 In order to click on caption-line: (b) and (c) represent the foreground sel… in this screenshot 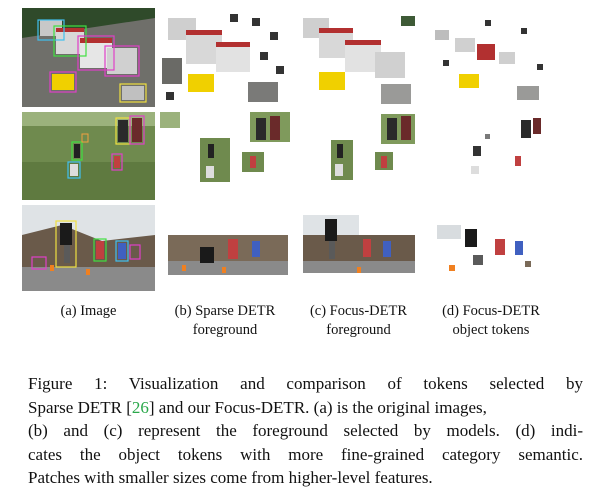, I will do `click(305, 430)`.